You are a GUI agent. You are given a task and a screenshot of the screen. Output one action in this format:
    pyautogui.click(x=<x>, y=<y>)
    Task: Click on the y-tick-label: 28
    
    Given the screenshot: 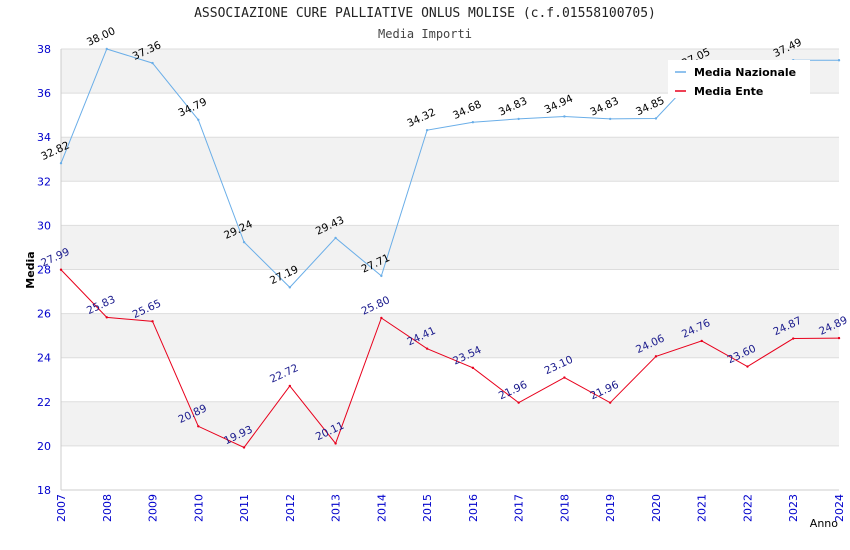 What is the action you would take?
    pyautogui.click(x=44, y=270)
    